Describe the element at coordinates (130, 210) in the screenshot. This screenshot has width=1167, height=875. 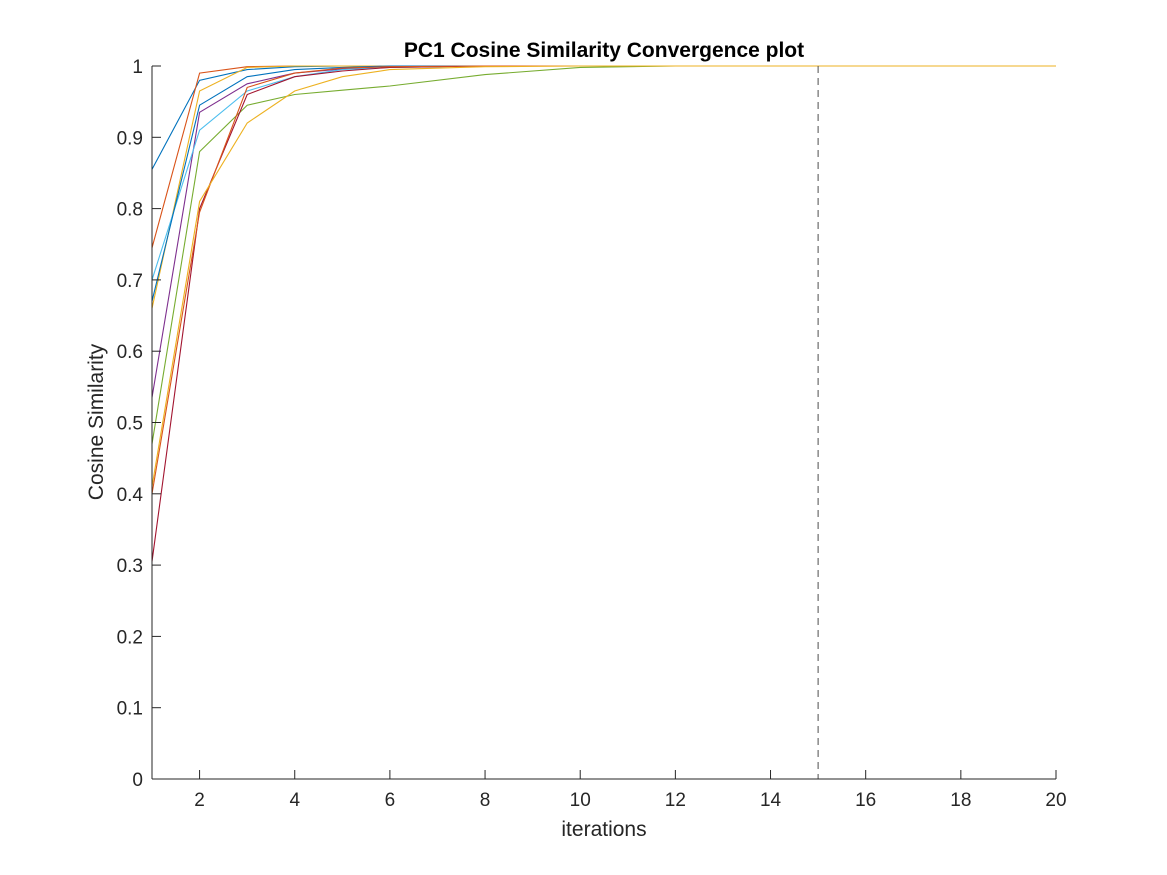
I see `y-tick-label: 0.8` at that location.